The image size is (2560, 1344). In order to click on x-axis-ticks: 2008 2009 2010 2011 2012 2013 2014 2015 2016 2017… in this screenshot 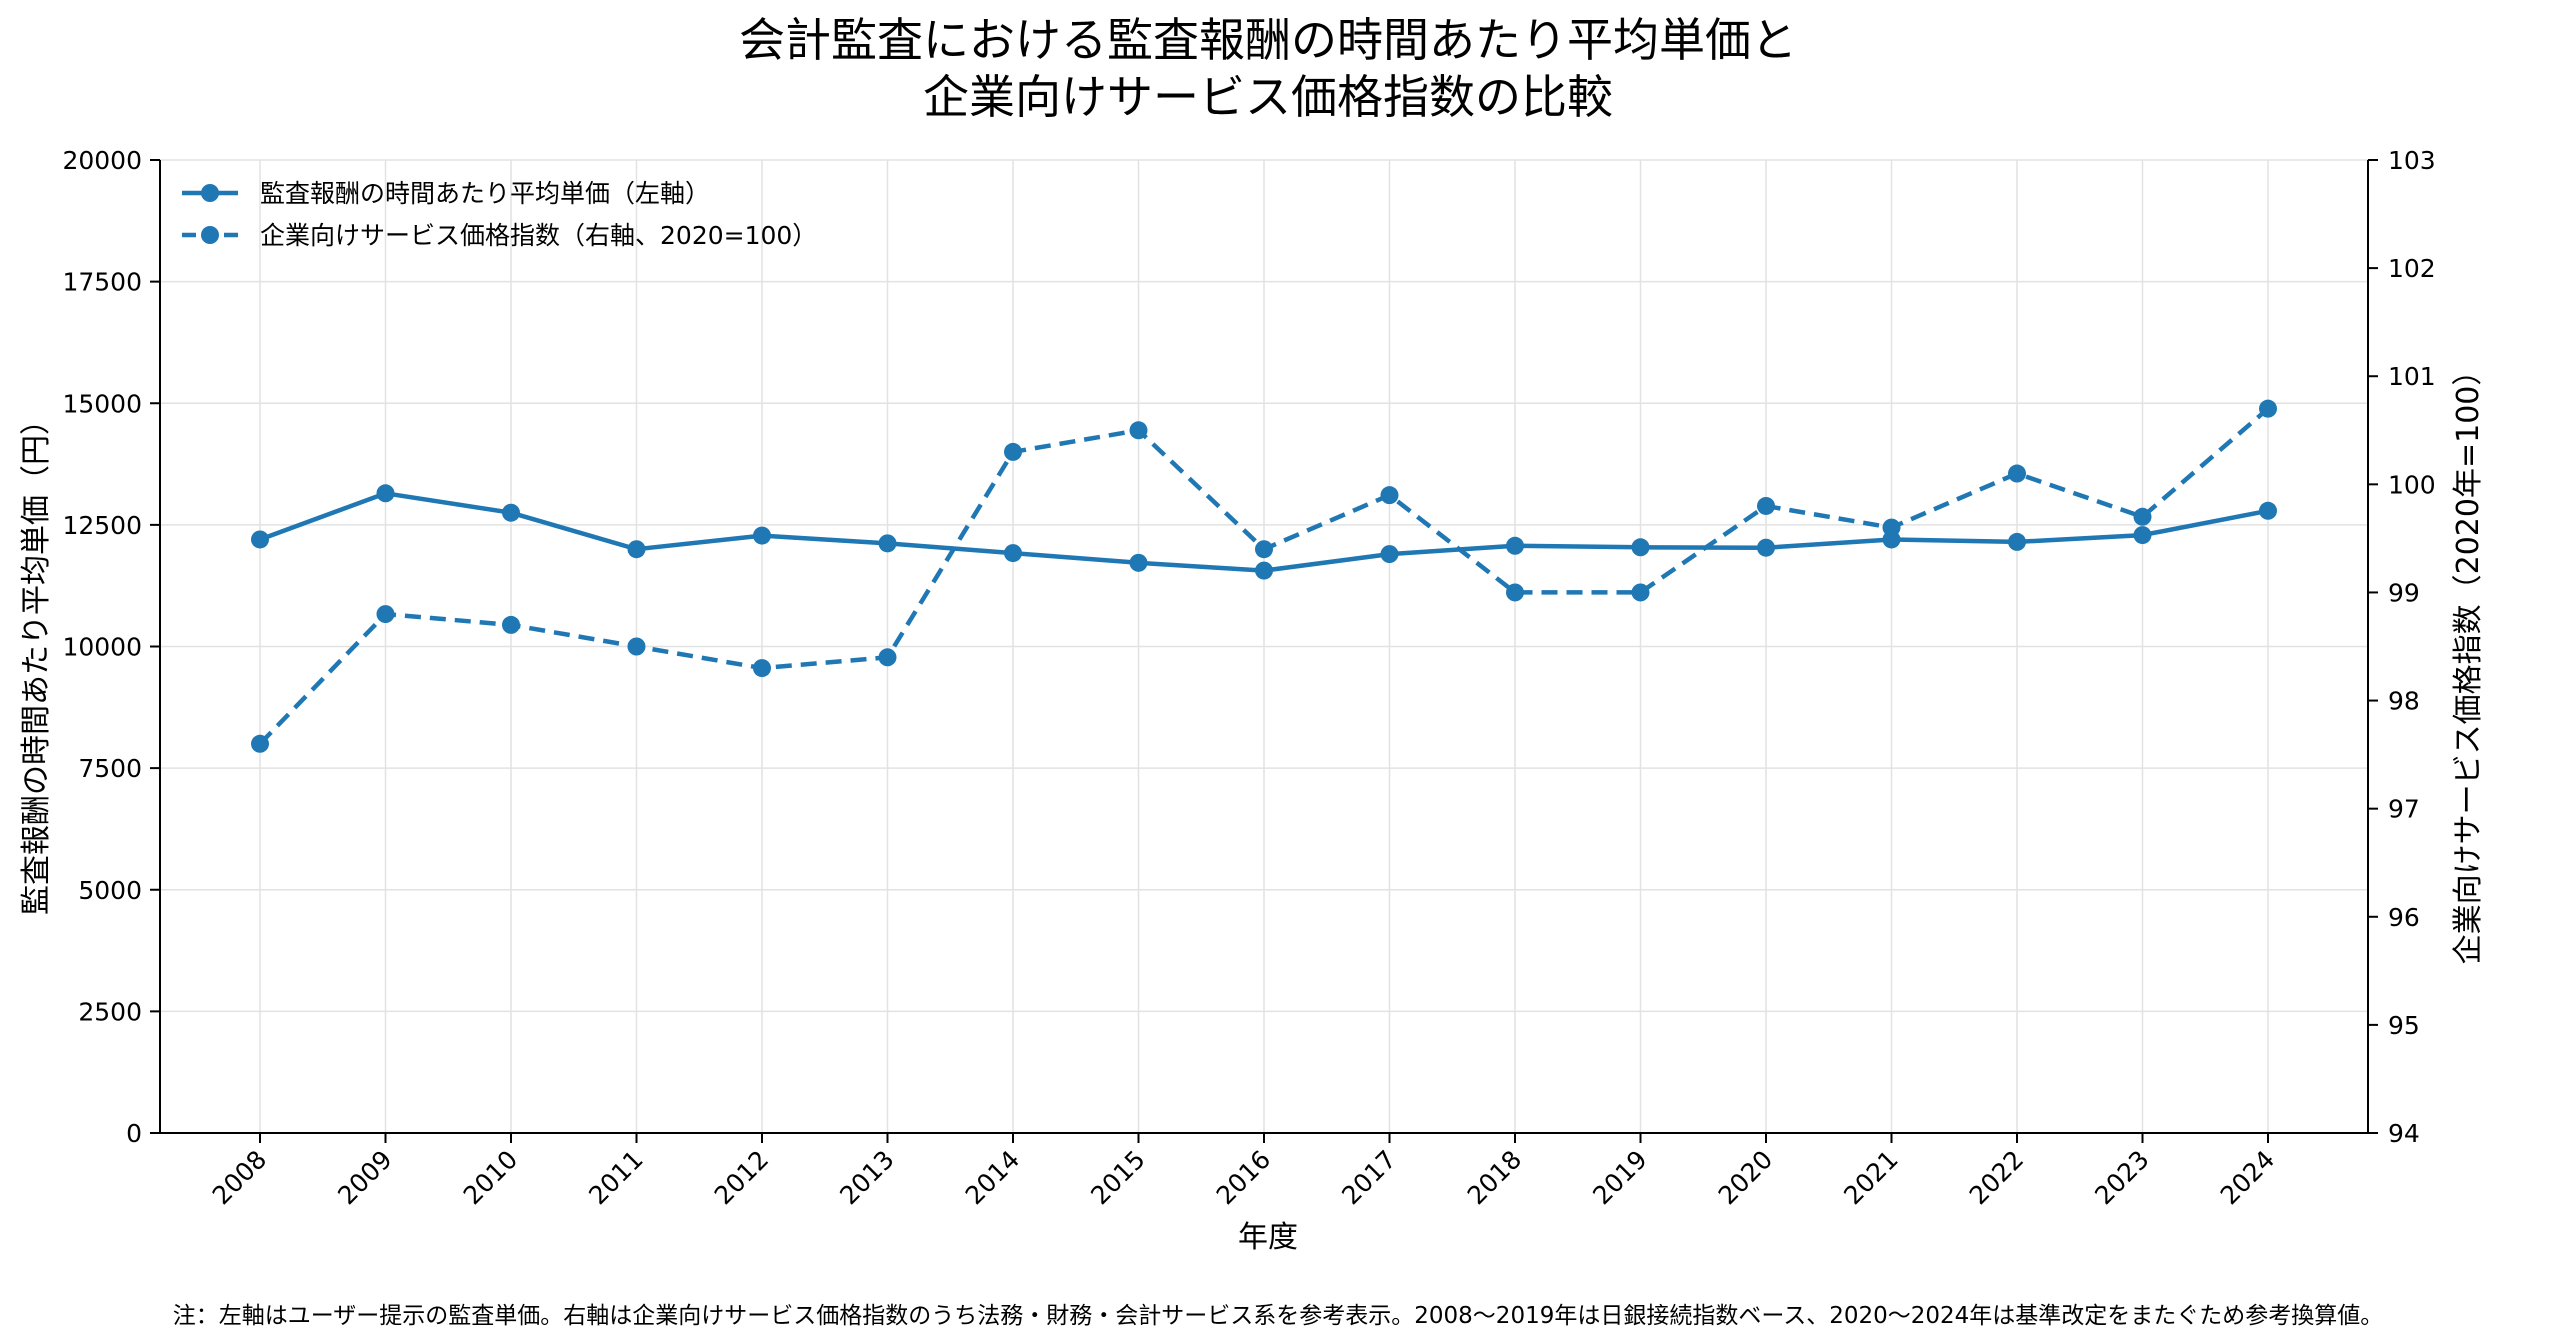, I will do `click(1243, 1171)`.